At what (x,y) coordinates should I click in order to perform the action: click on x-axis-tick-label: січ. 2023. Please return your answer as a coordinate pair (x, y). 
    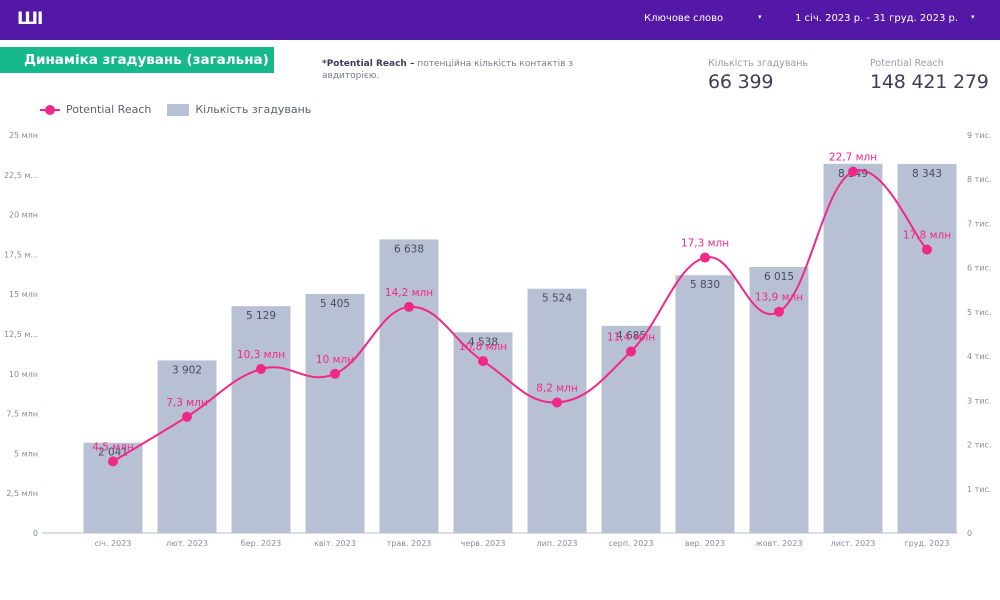
    Looking at the image, I should click on (113, 543).